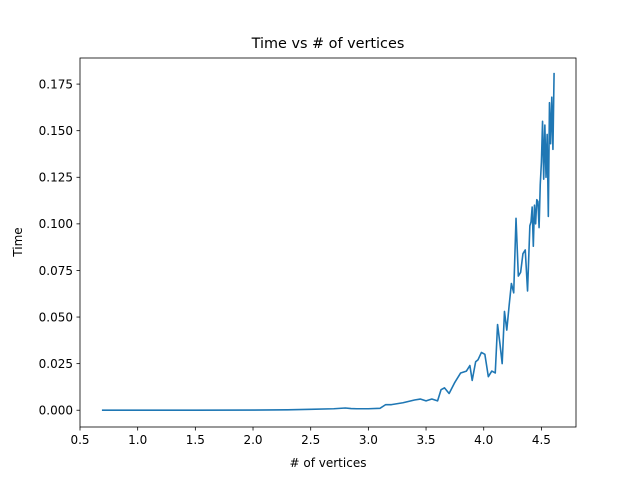  I want to click on x-tick-label: 1.0, so click(137, 440).